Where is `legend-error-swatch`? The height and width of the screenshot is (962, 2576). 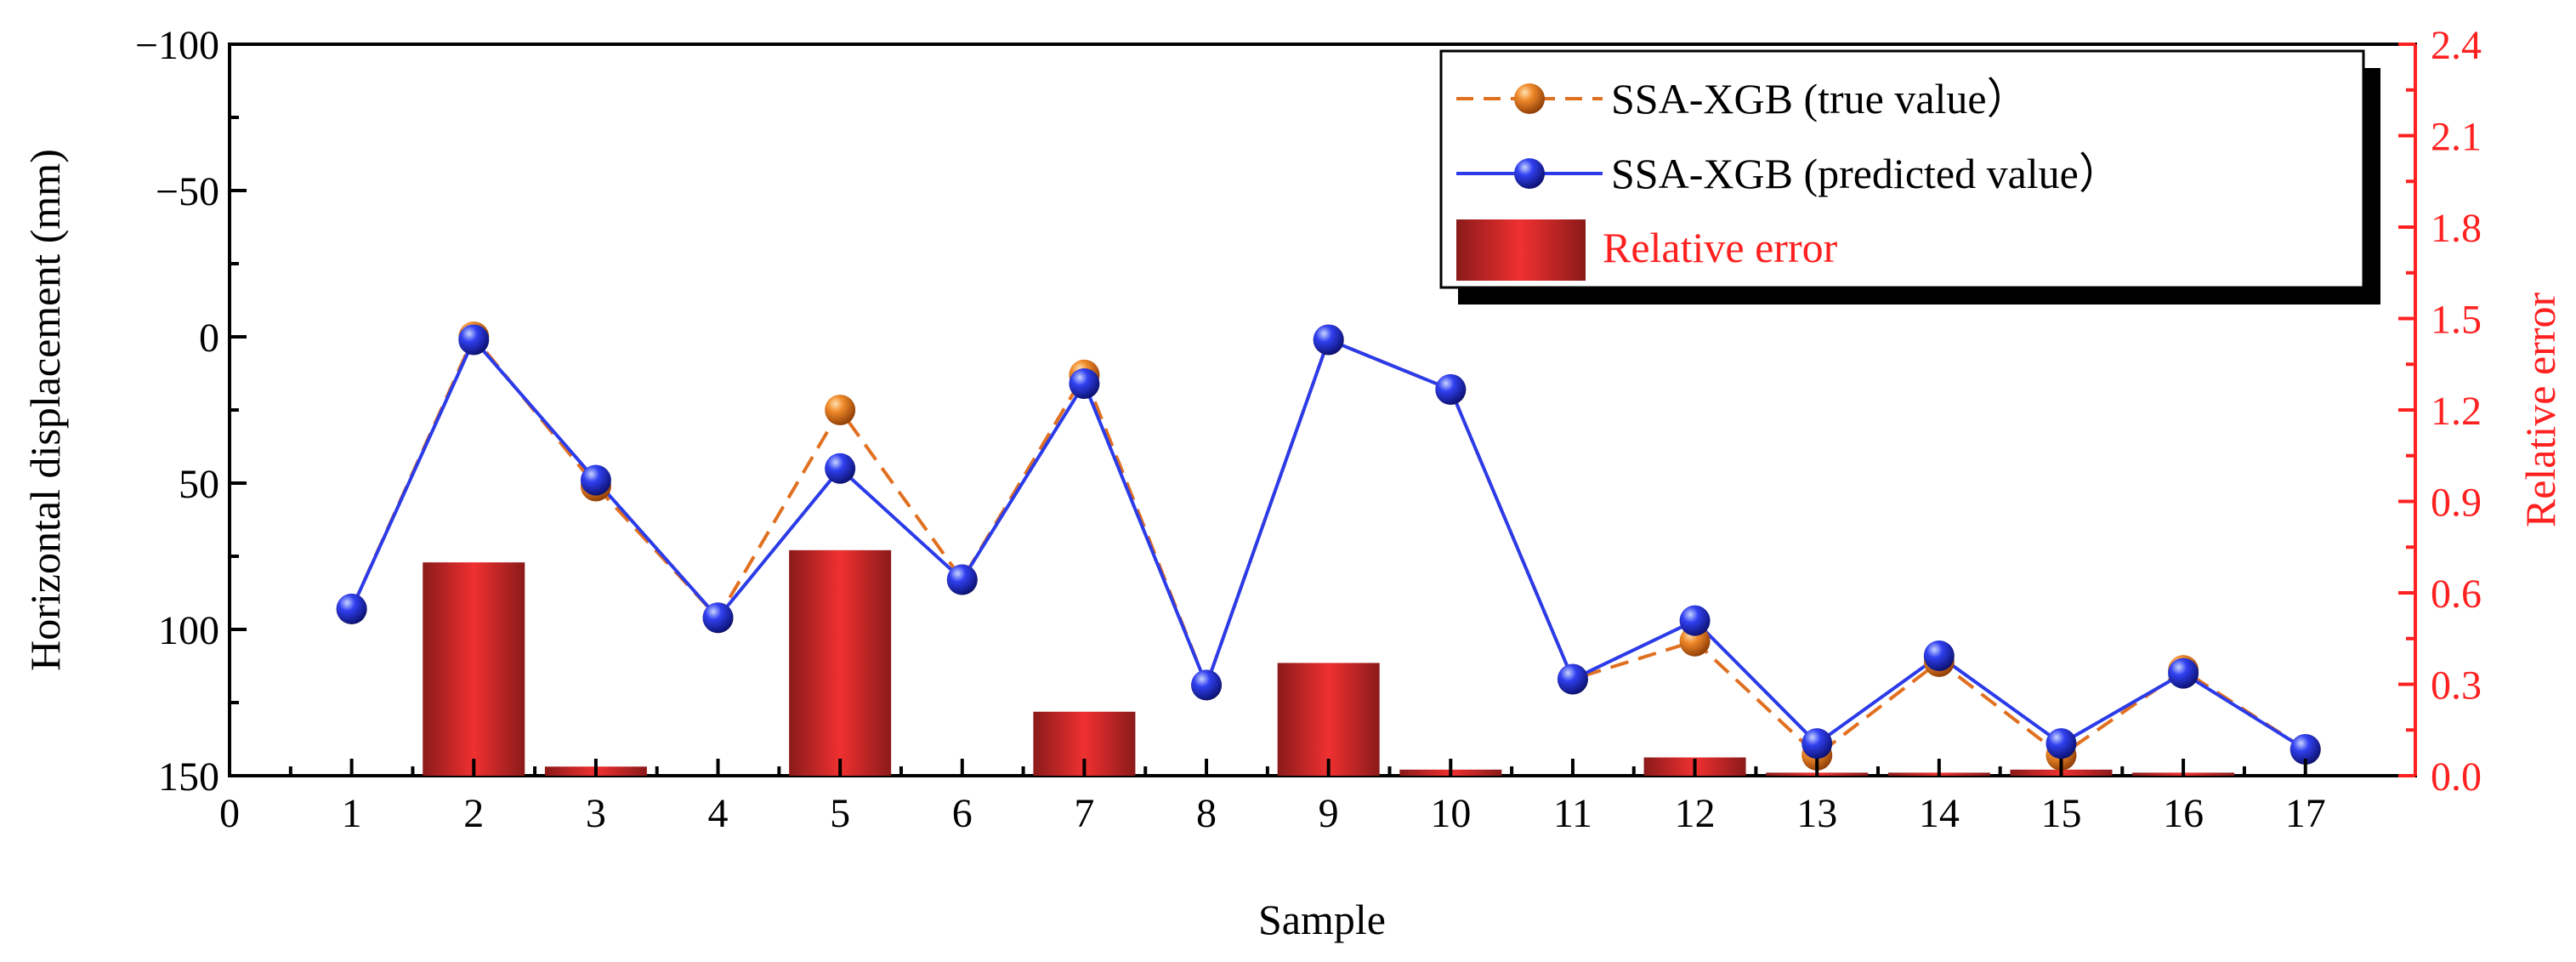
legend-error-swatch is located at coordinates (1521, 250).